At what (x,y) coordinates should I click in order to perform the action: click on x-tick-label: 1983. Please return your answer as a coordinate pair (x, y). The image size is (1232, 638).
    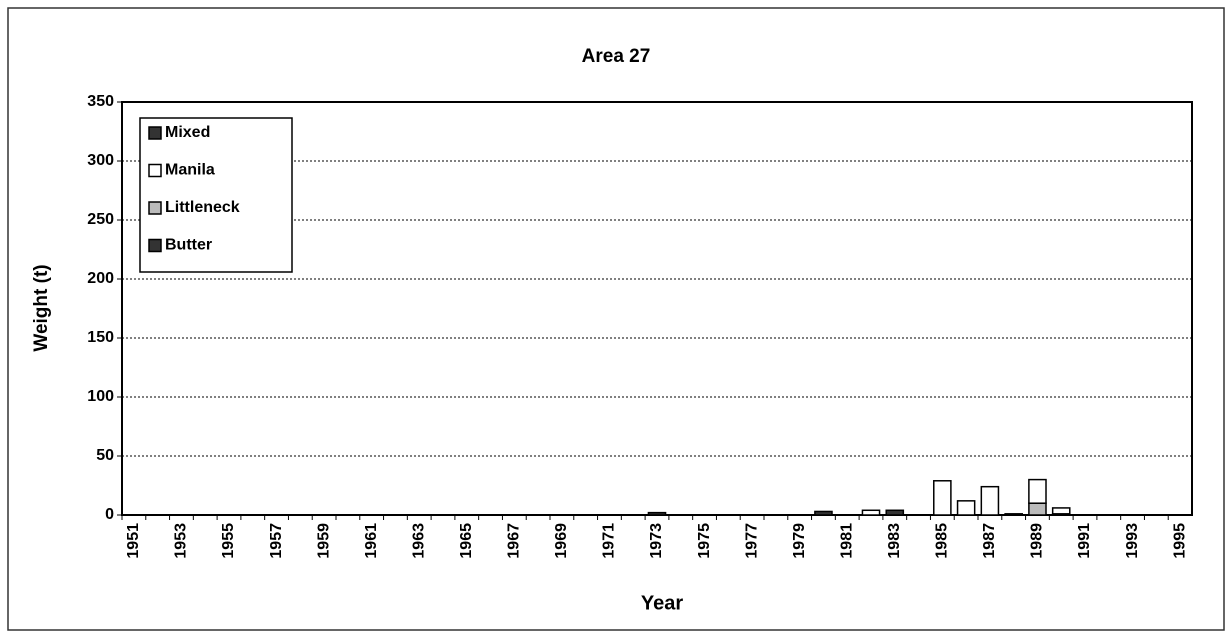
    Looking at the image, I should click on (894, 541).